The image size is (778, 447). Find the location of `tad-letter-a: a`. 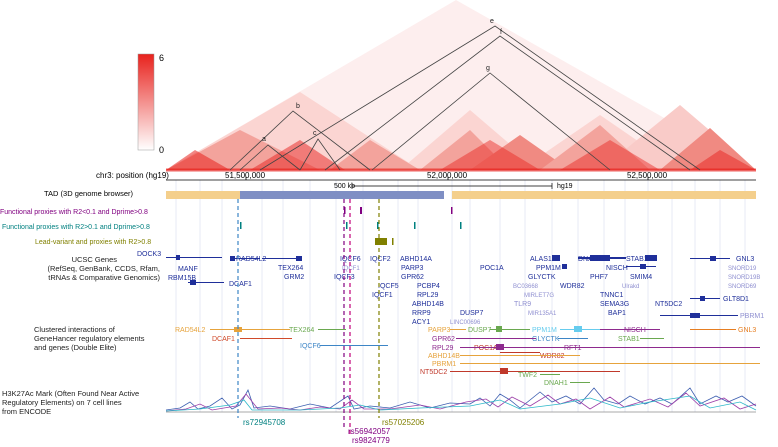

tad-letter-a: a is located at coordinates (264, 139).